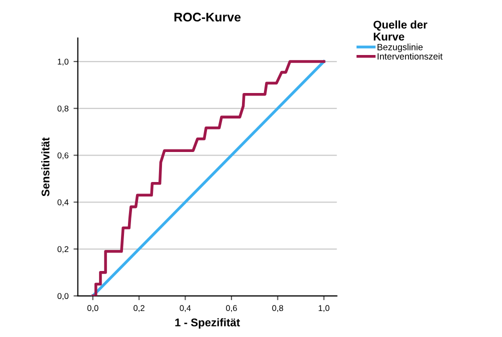  I want to click on y-tick-label: 0,2, so click(63, 250).